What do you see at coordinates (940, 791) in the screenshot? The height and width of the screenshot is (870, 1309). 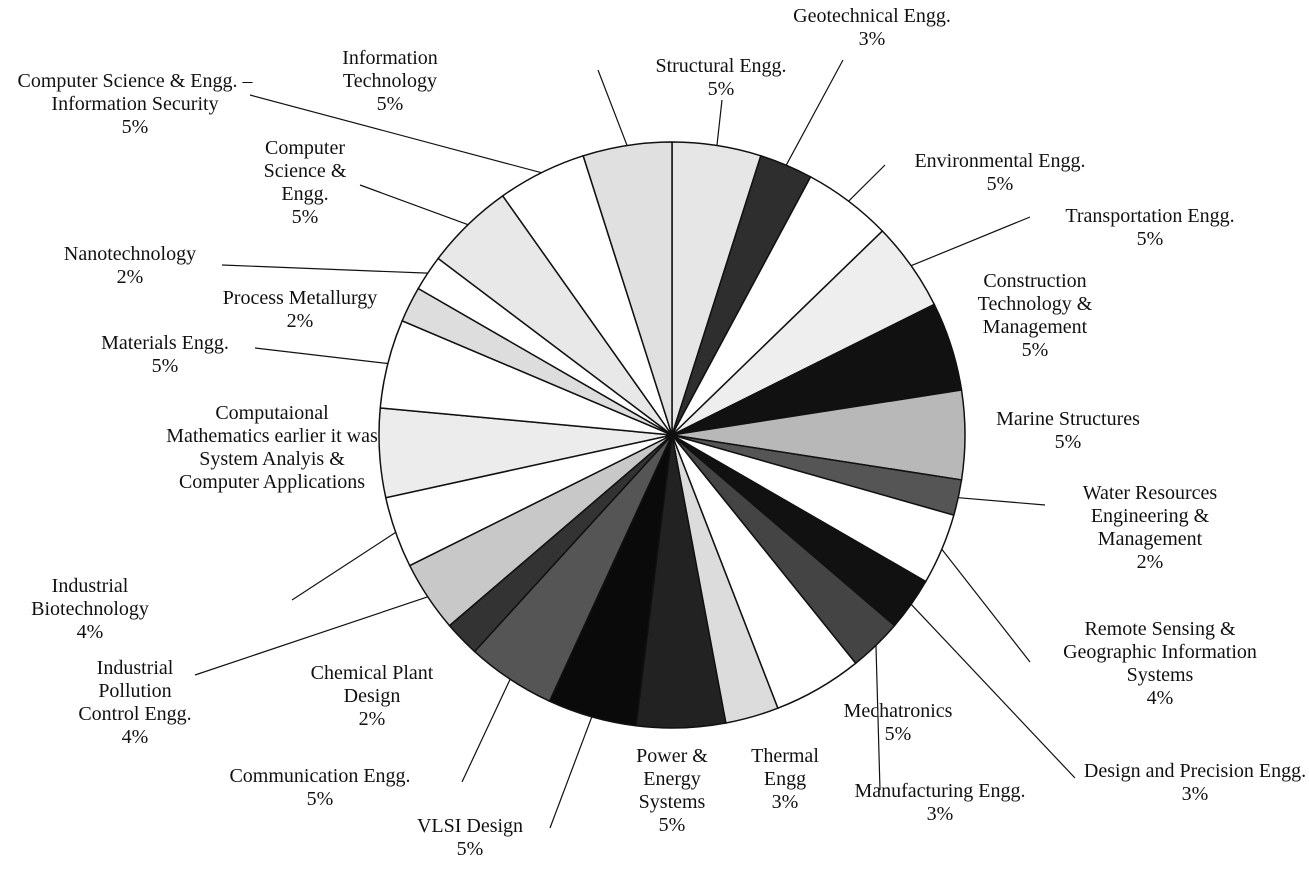 I see `category-name: Manufacturing Engg.` at bounding box center [940, 791].